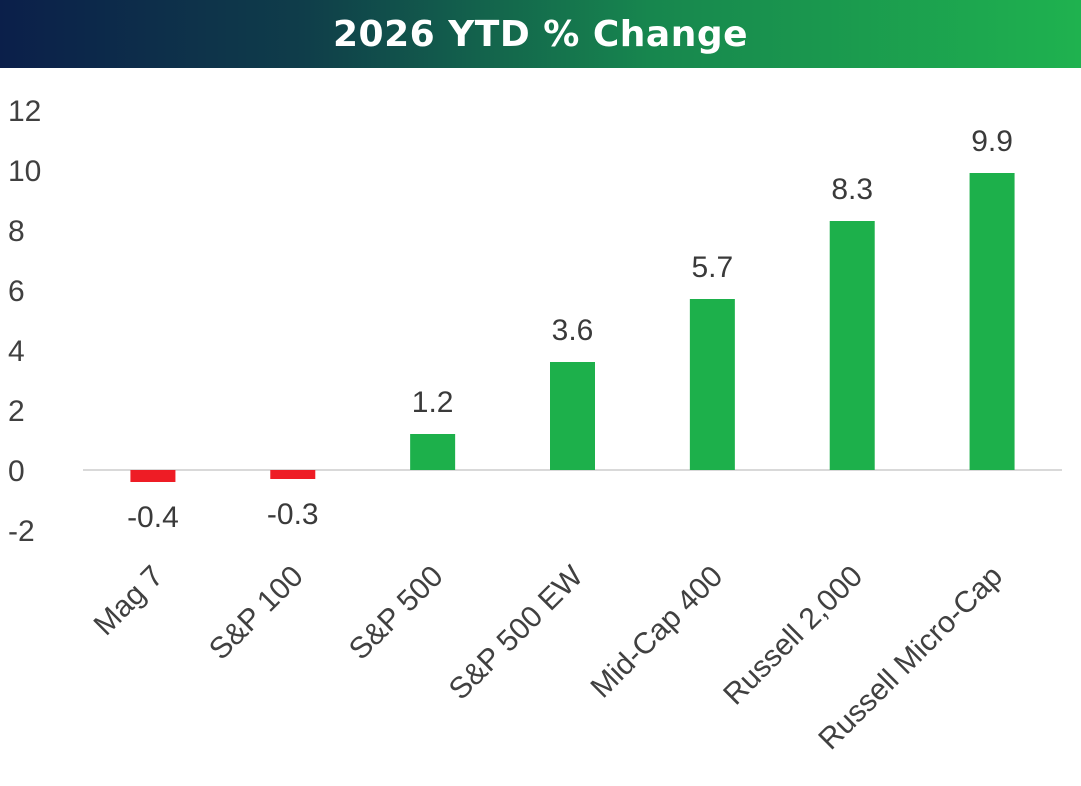  I want to click on data-label: 5.7, so click(712, 267).